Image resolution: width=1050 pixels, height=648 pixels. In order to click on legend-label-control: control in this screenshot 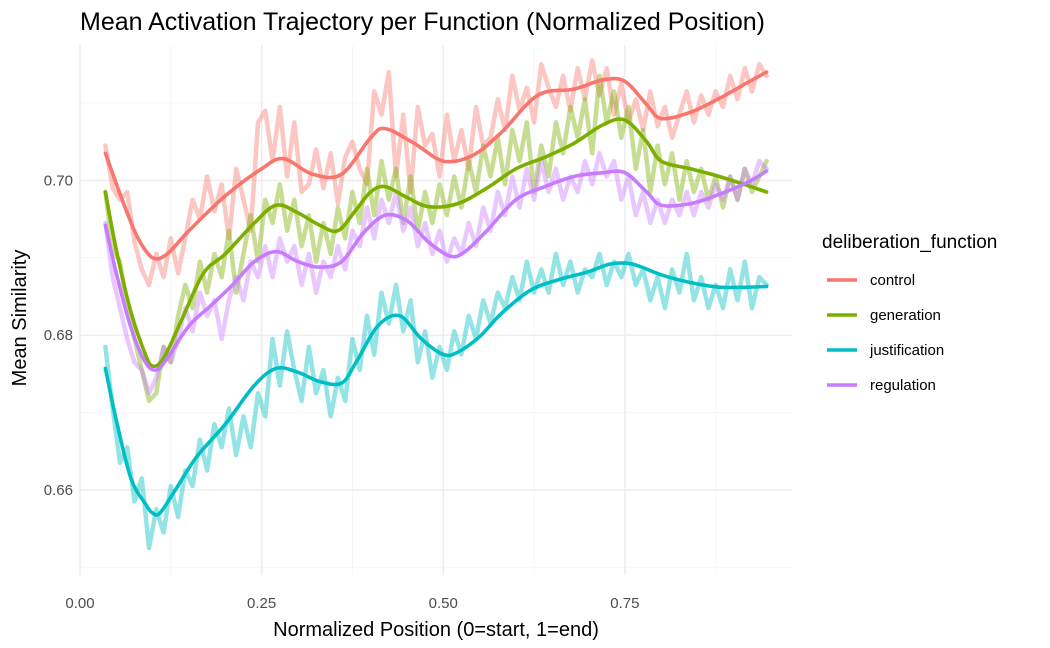, I will do `click(892, 280)`.